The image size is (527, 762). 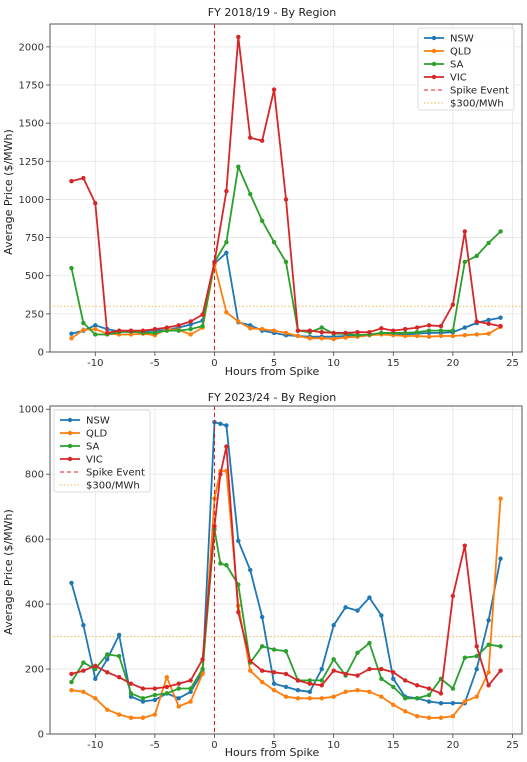 What do you see at coordinates (96, 434) in the screenshot?
I see `legend-label: QLD` at bounding box center [96, 434].